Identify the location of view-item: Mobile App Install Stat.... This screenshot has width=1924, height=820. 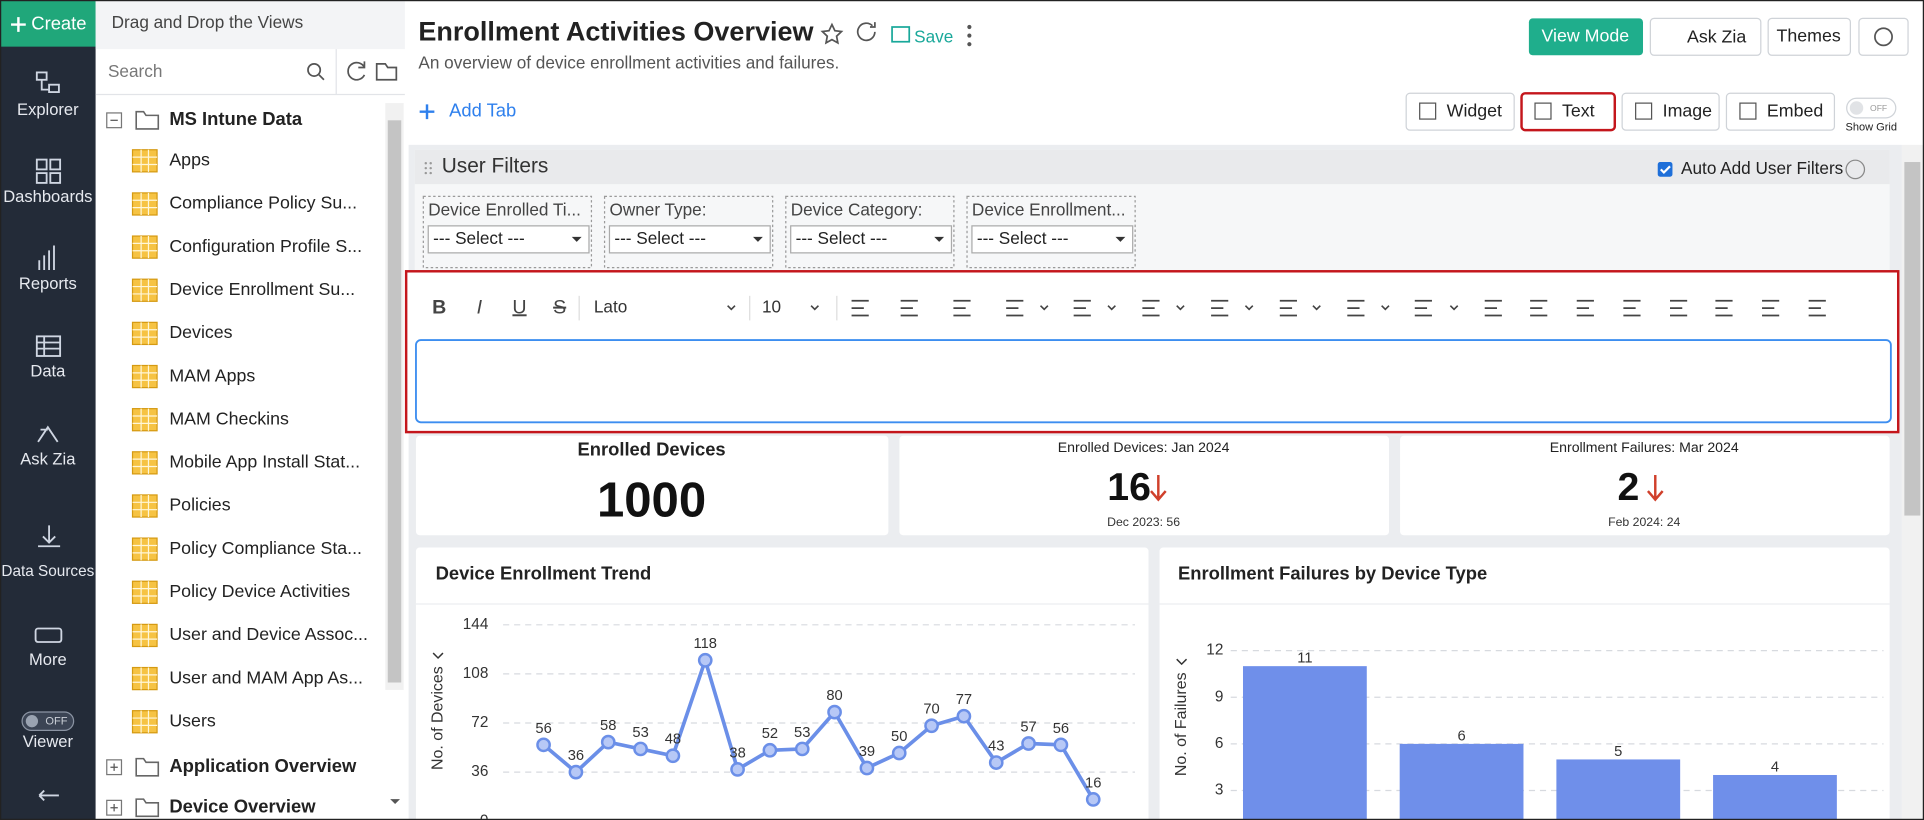
(264, 462).